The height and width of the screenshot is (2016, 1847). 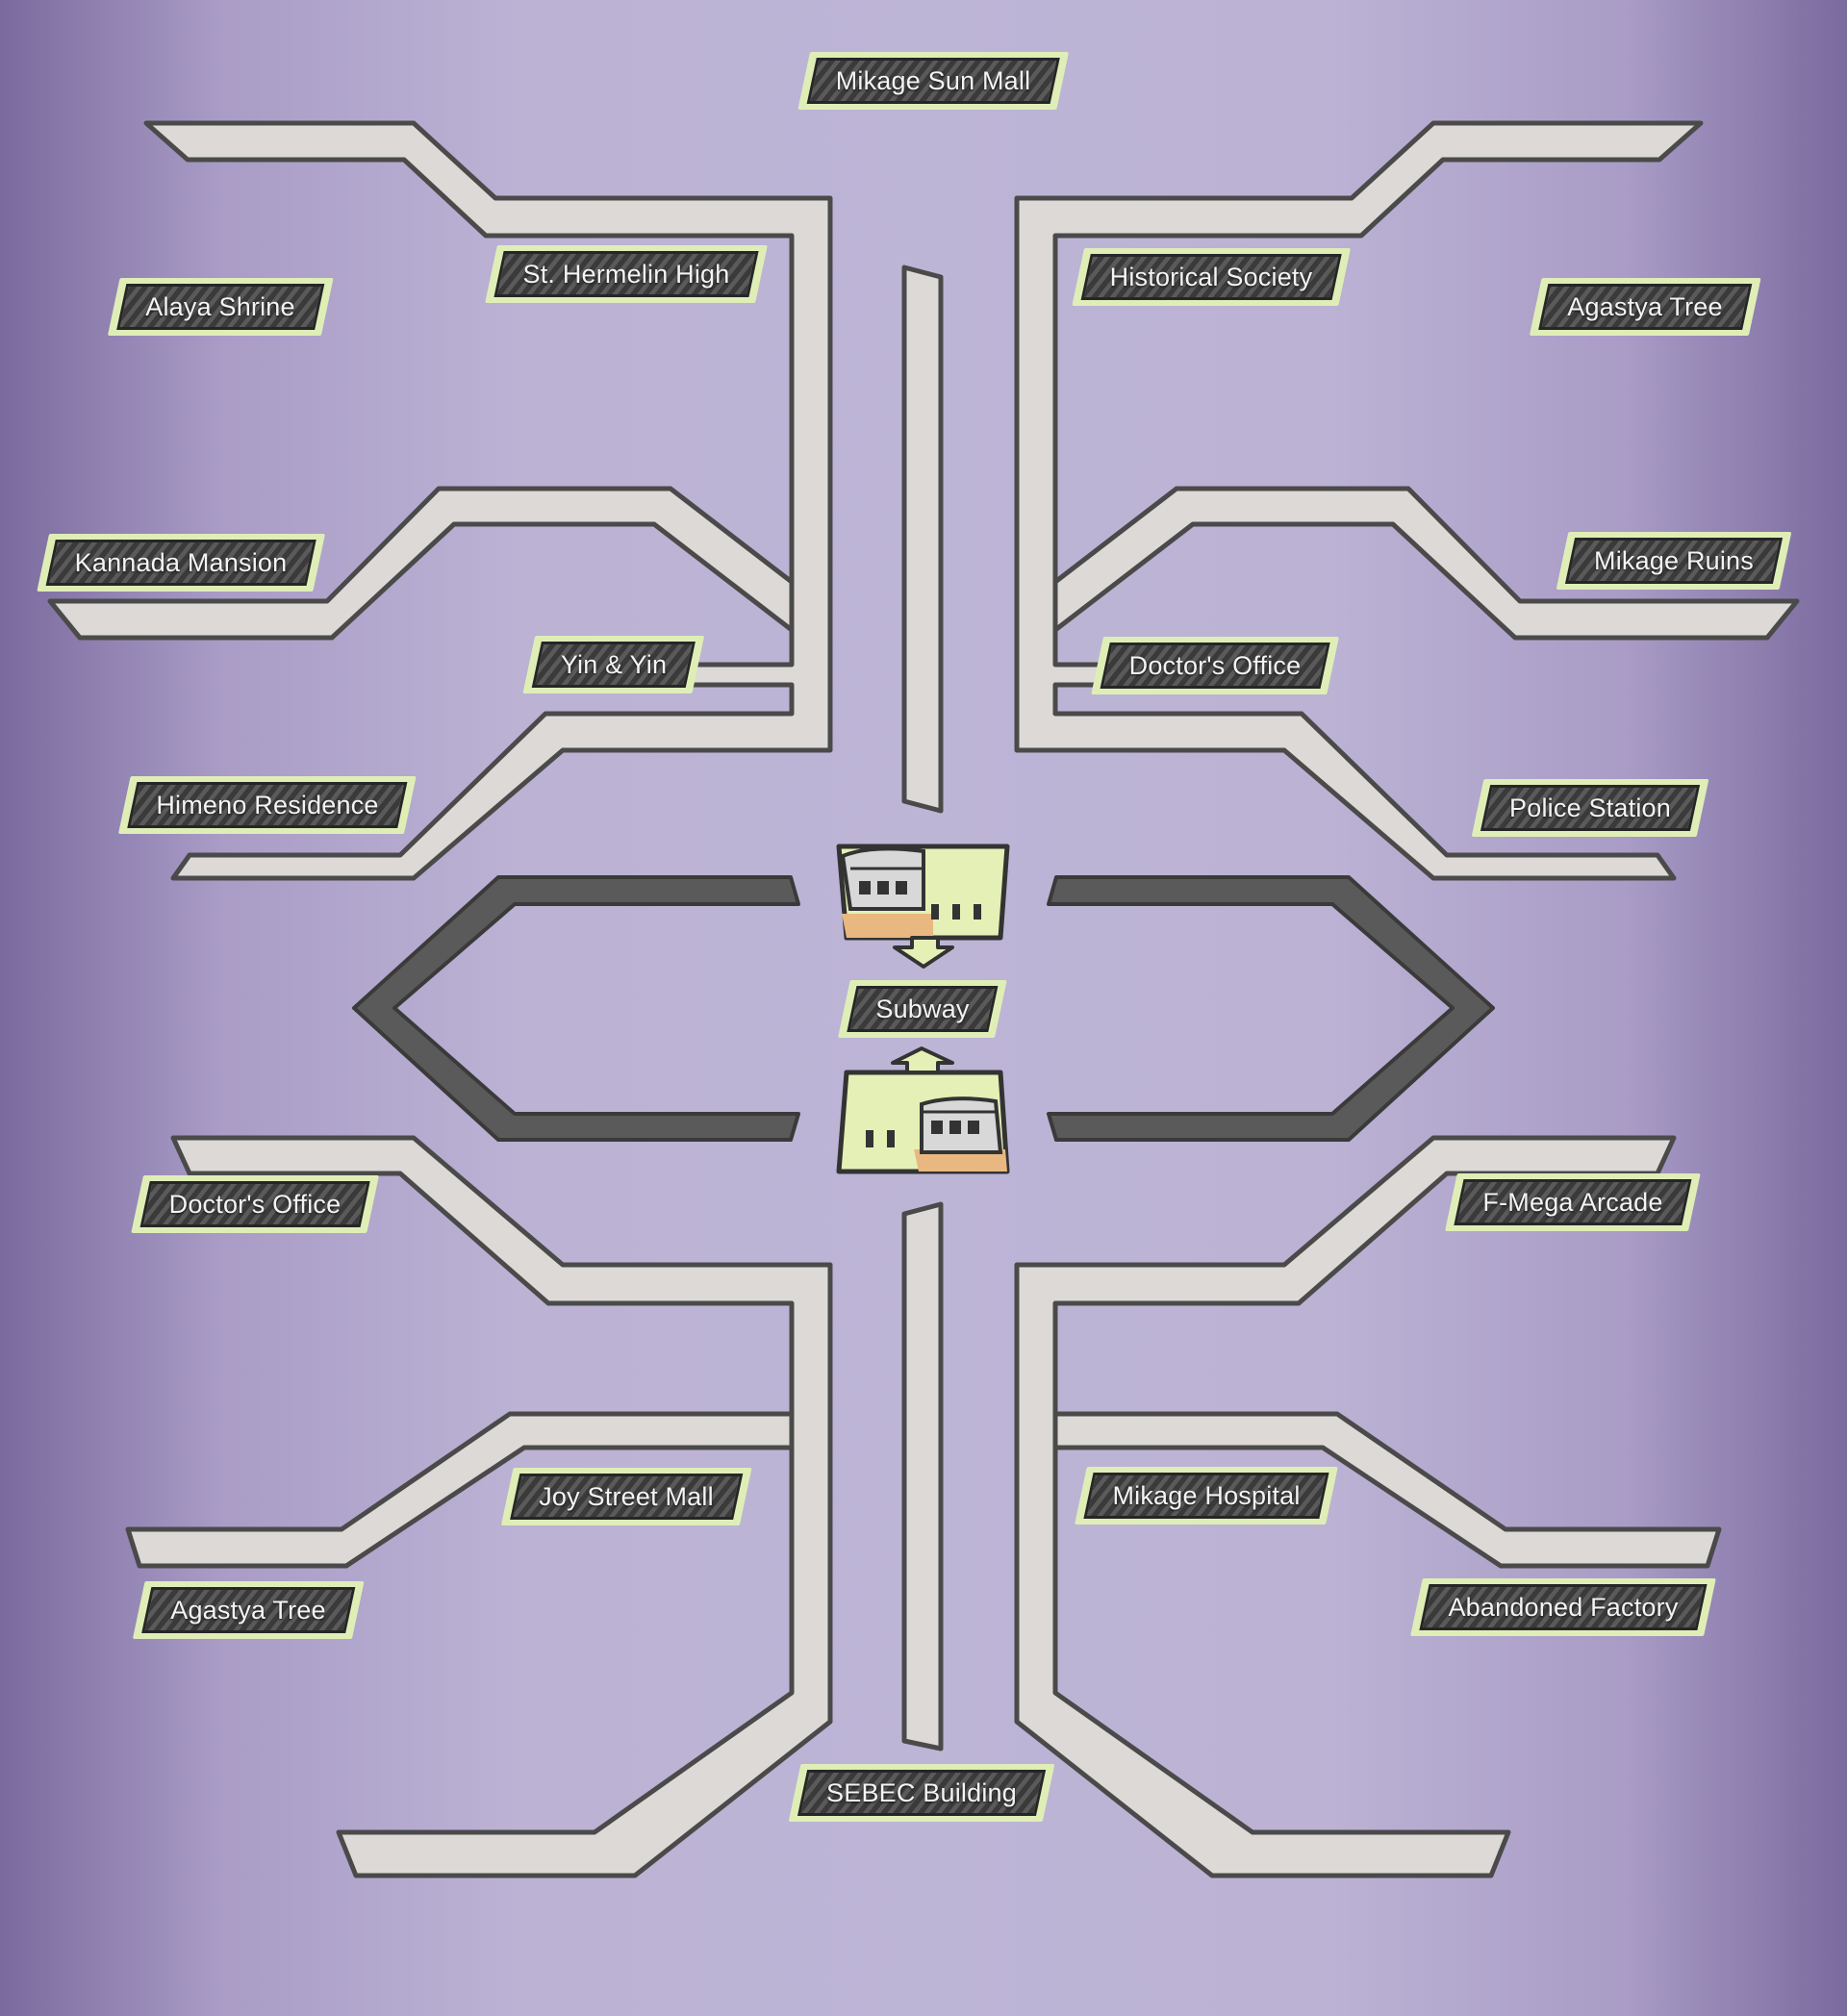 I want to click on road-network-lower-right, so click(x=1368, y=1507).